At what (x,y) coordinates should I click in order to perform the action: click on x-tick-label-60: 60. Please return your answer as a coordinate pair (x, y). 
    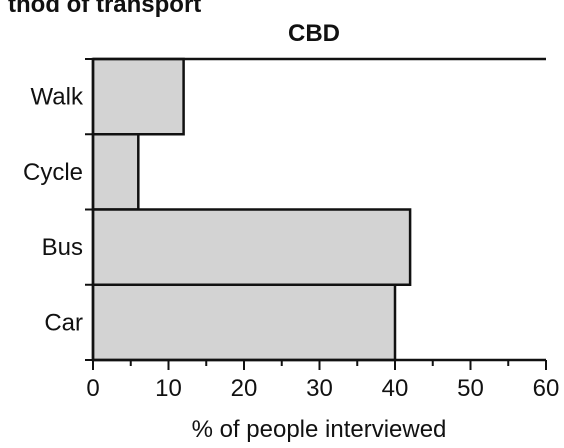
    Looking at the image, I should click on (546, 388).